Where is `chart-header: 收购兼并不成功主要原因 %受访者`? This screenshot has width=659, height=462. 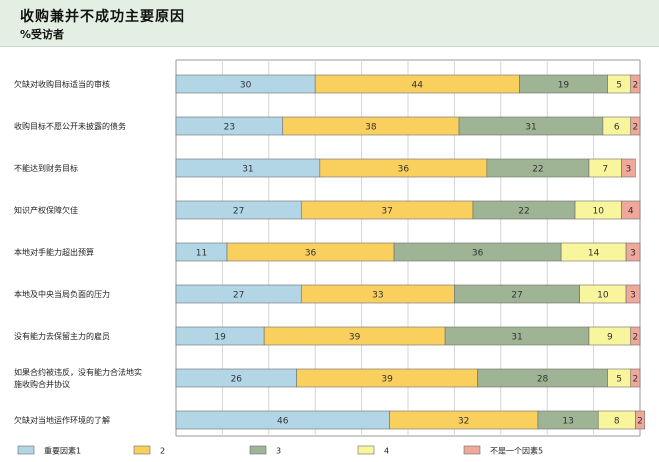 chart-header: 收购兼并不成功主要原因 %受访者 is located at coordinates (329, 23).